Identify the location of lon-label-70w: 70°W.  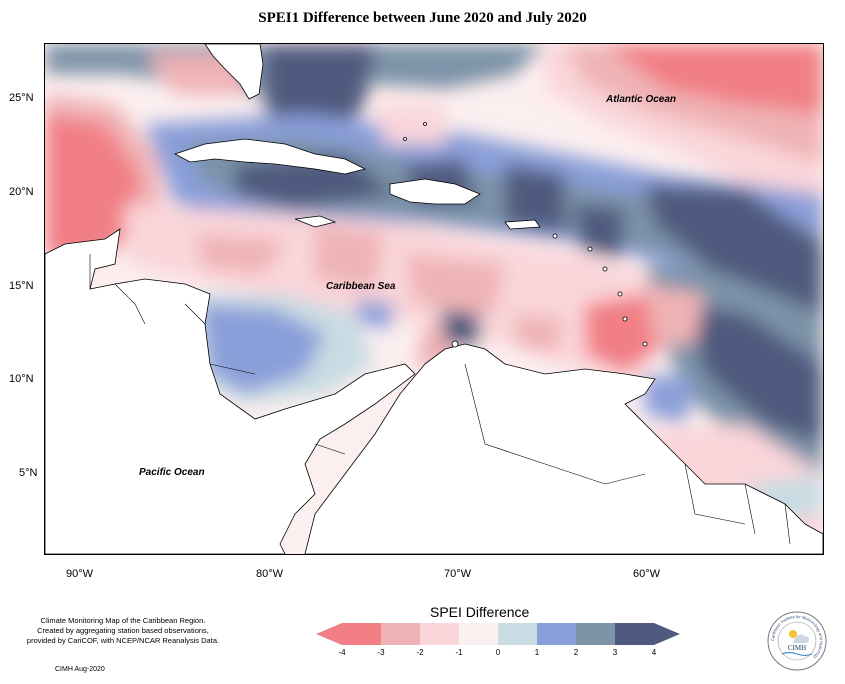
(458, 574).